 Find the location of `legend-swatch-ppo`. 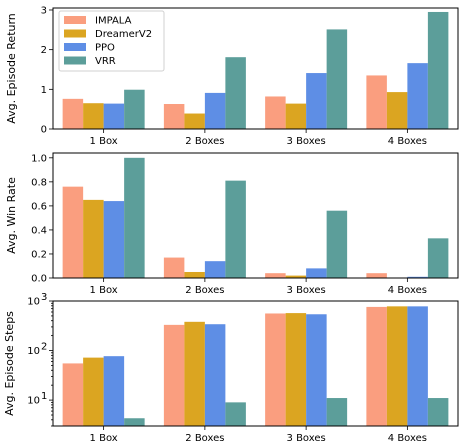

legend-swatch-ppo is located at coordinates (75, 47).